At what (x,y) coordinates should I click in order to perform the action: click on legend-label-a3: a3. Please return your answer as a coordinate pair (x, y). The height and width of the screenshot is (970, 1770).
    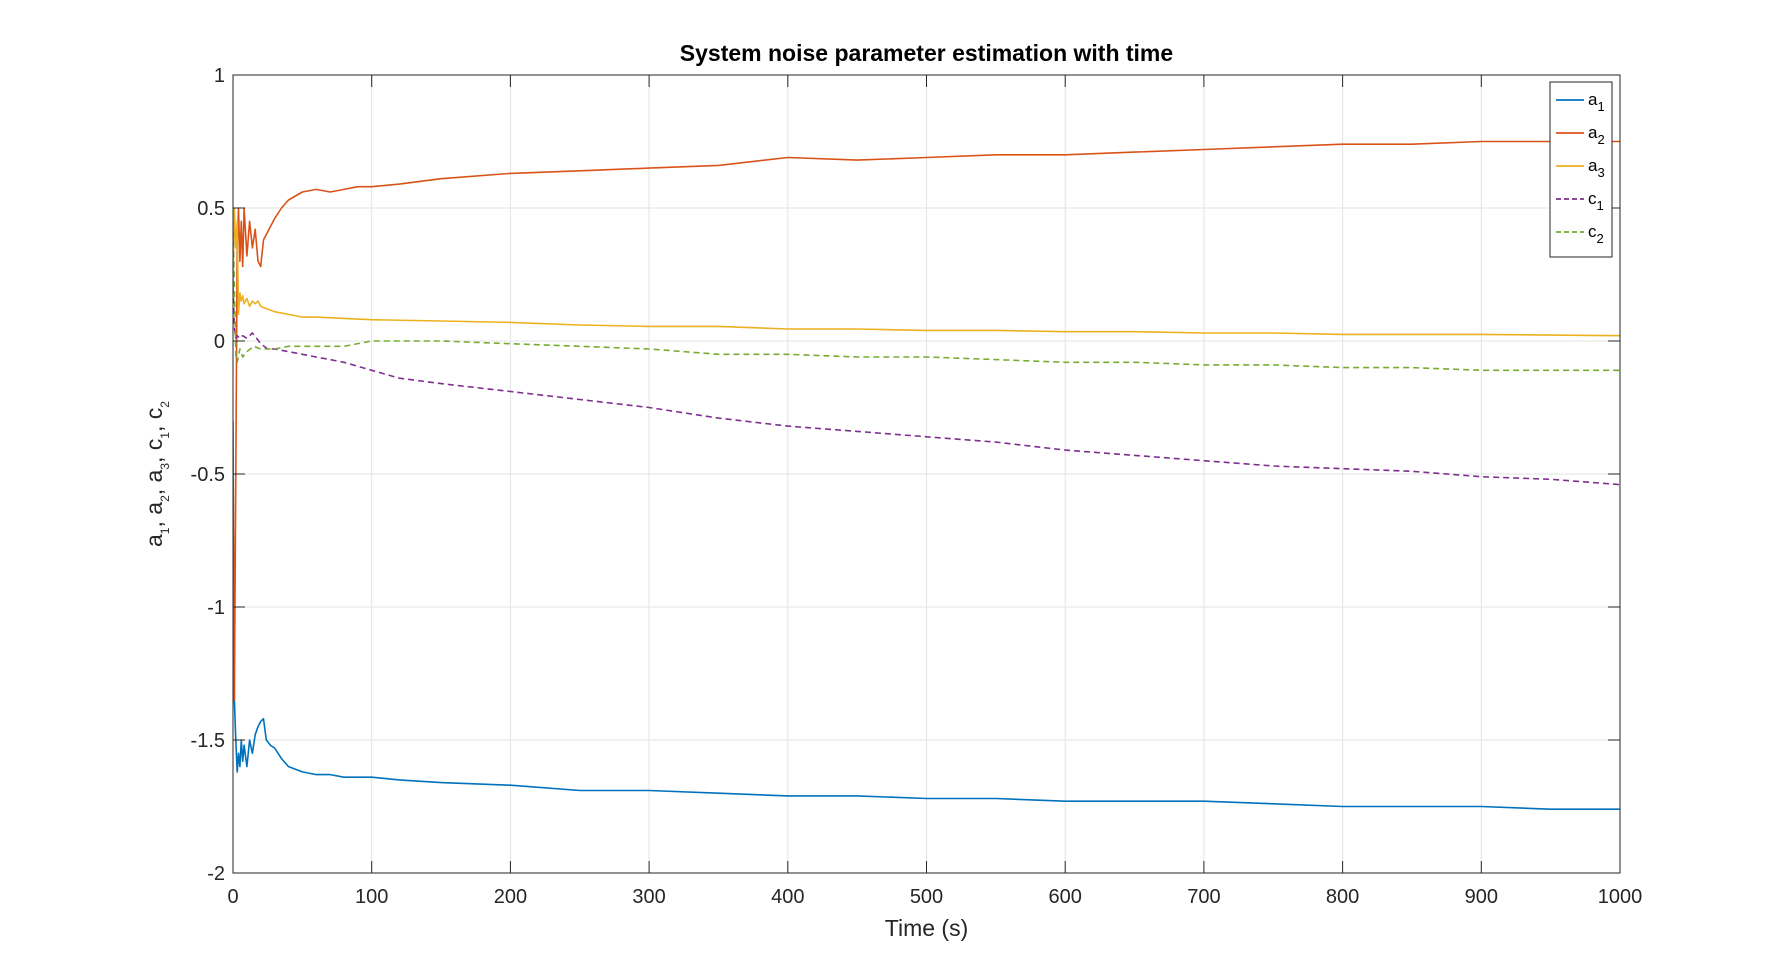
    Looking at the image, I should click on (1596, 168).